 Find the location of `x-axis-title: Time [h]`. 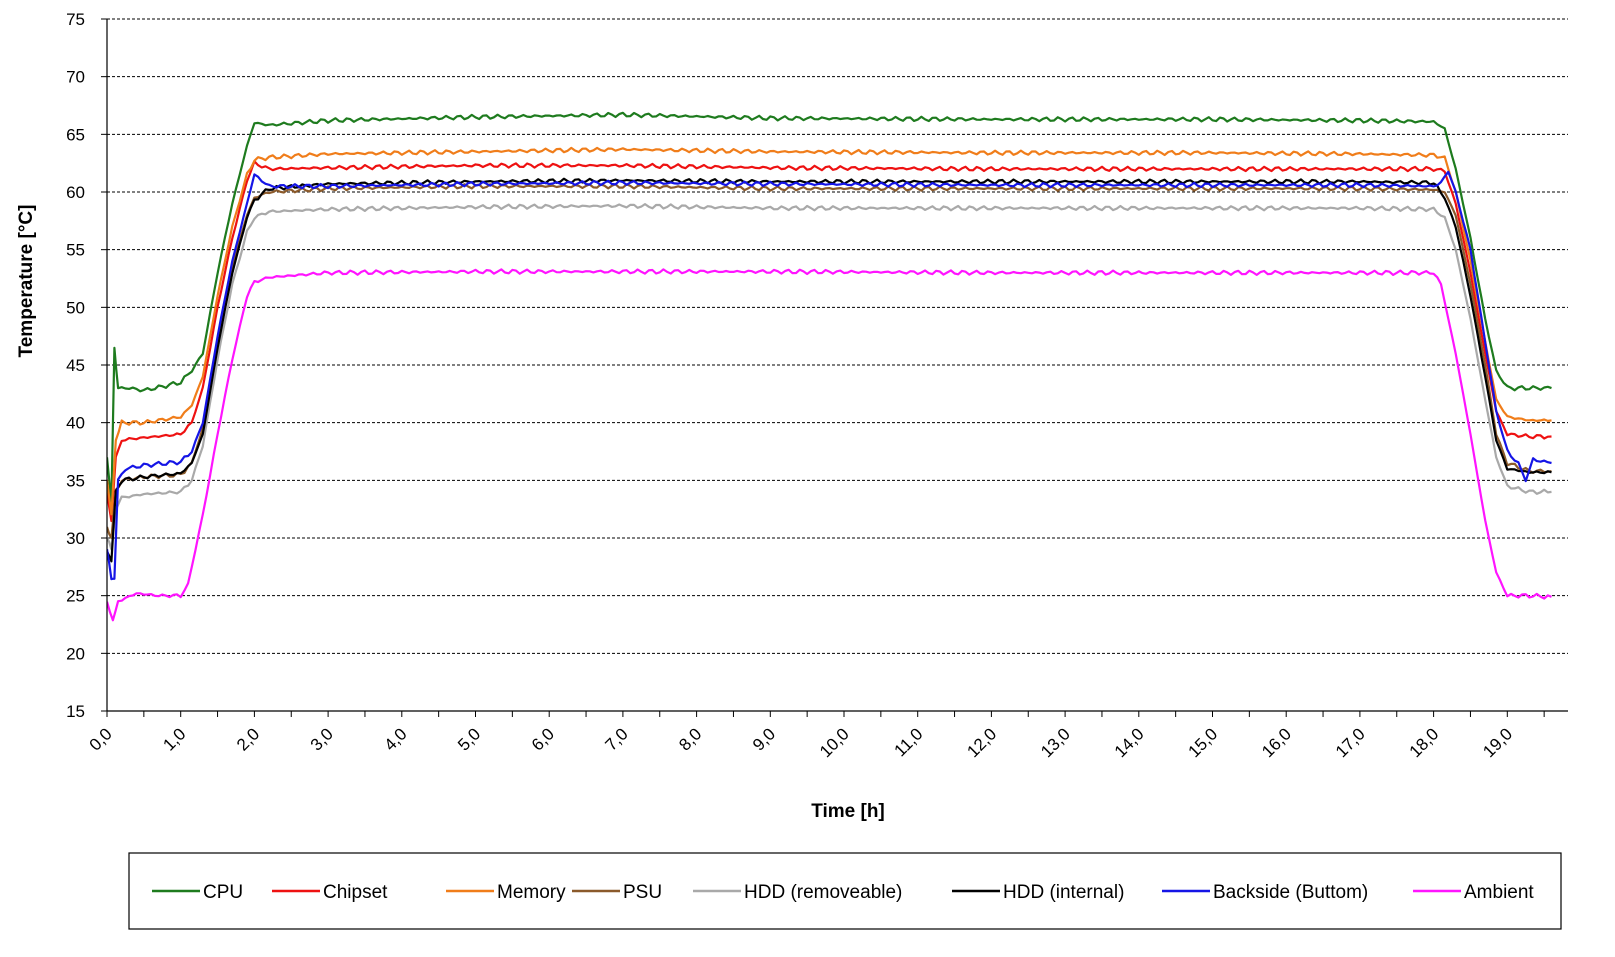

x-axis-title: Time [h] is located at coordinates (848, 811).